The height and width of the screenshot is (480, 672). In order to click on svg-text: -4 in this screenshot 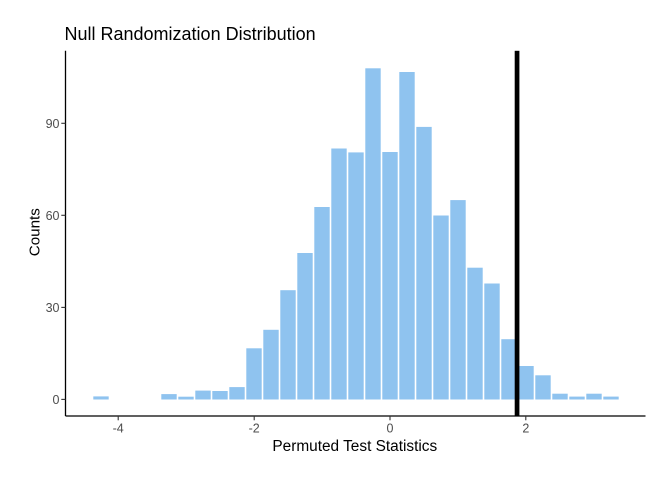, I will do `click(118, 429)`.